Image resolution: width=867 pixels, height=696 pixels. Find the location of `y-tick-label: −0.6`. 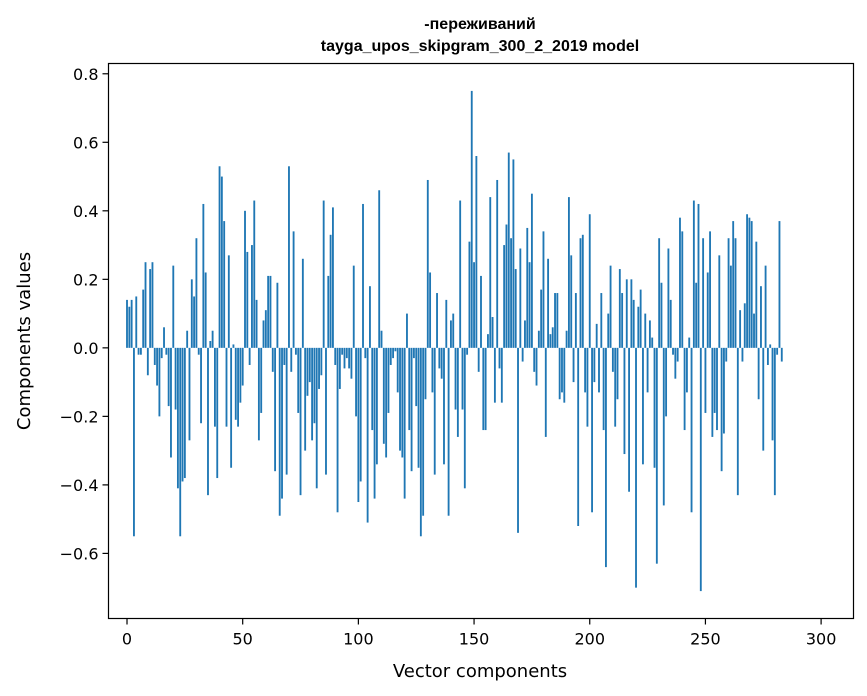

y-tick-label: −0.6 is located at coordinates (79, 553).